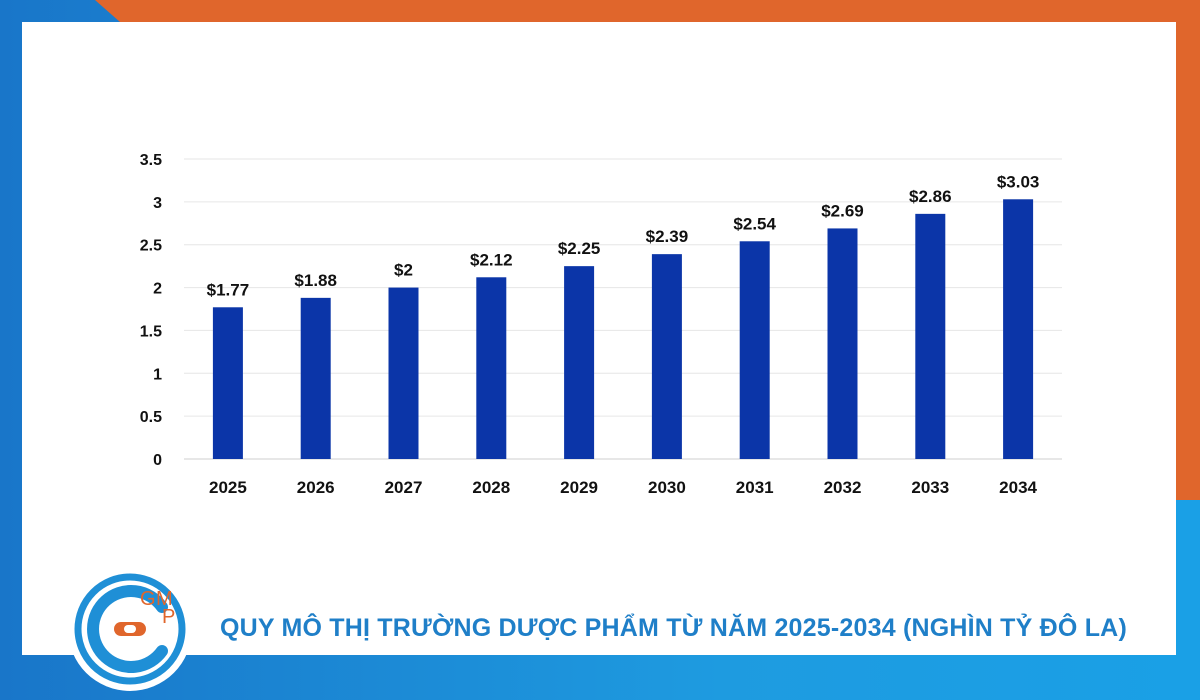 This screenshot has width=1200, height=700. I want to click on data-label: $2.69, so click(842, 210).